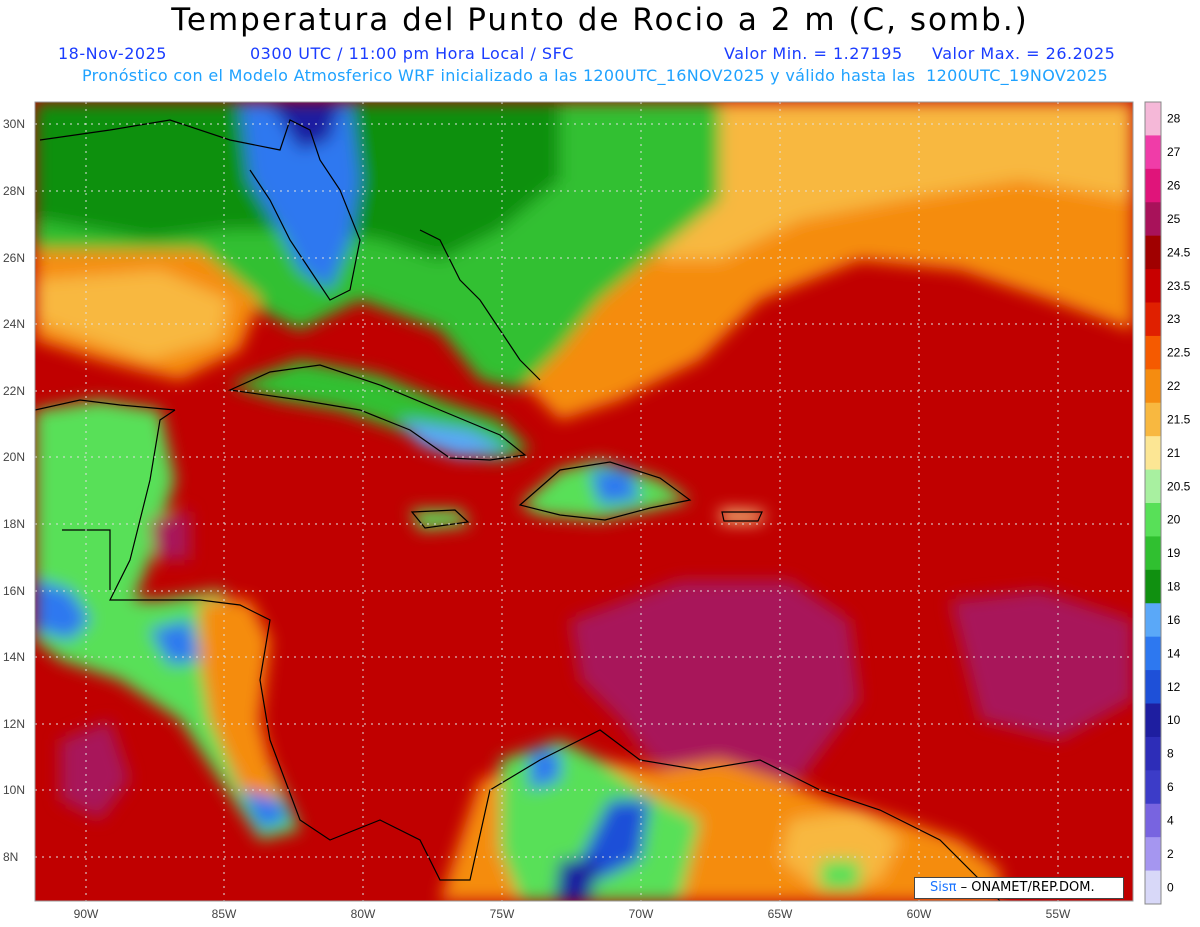 The height and width of the screenshot is (927, 1200). Describe the element at coordinates (1174, 653) in the screenshot. I see `colorbar-label: 14` at that location.